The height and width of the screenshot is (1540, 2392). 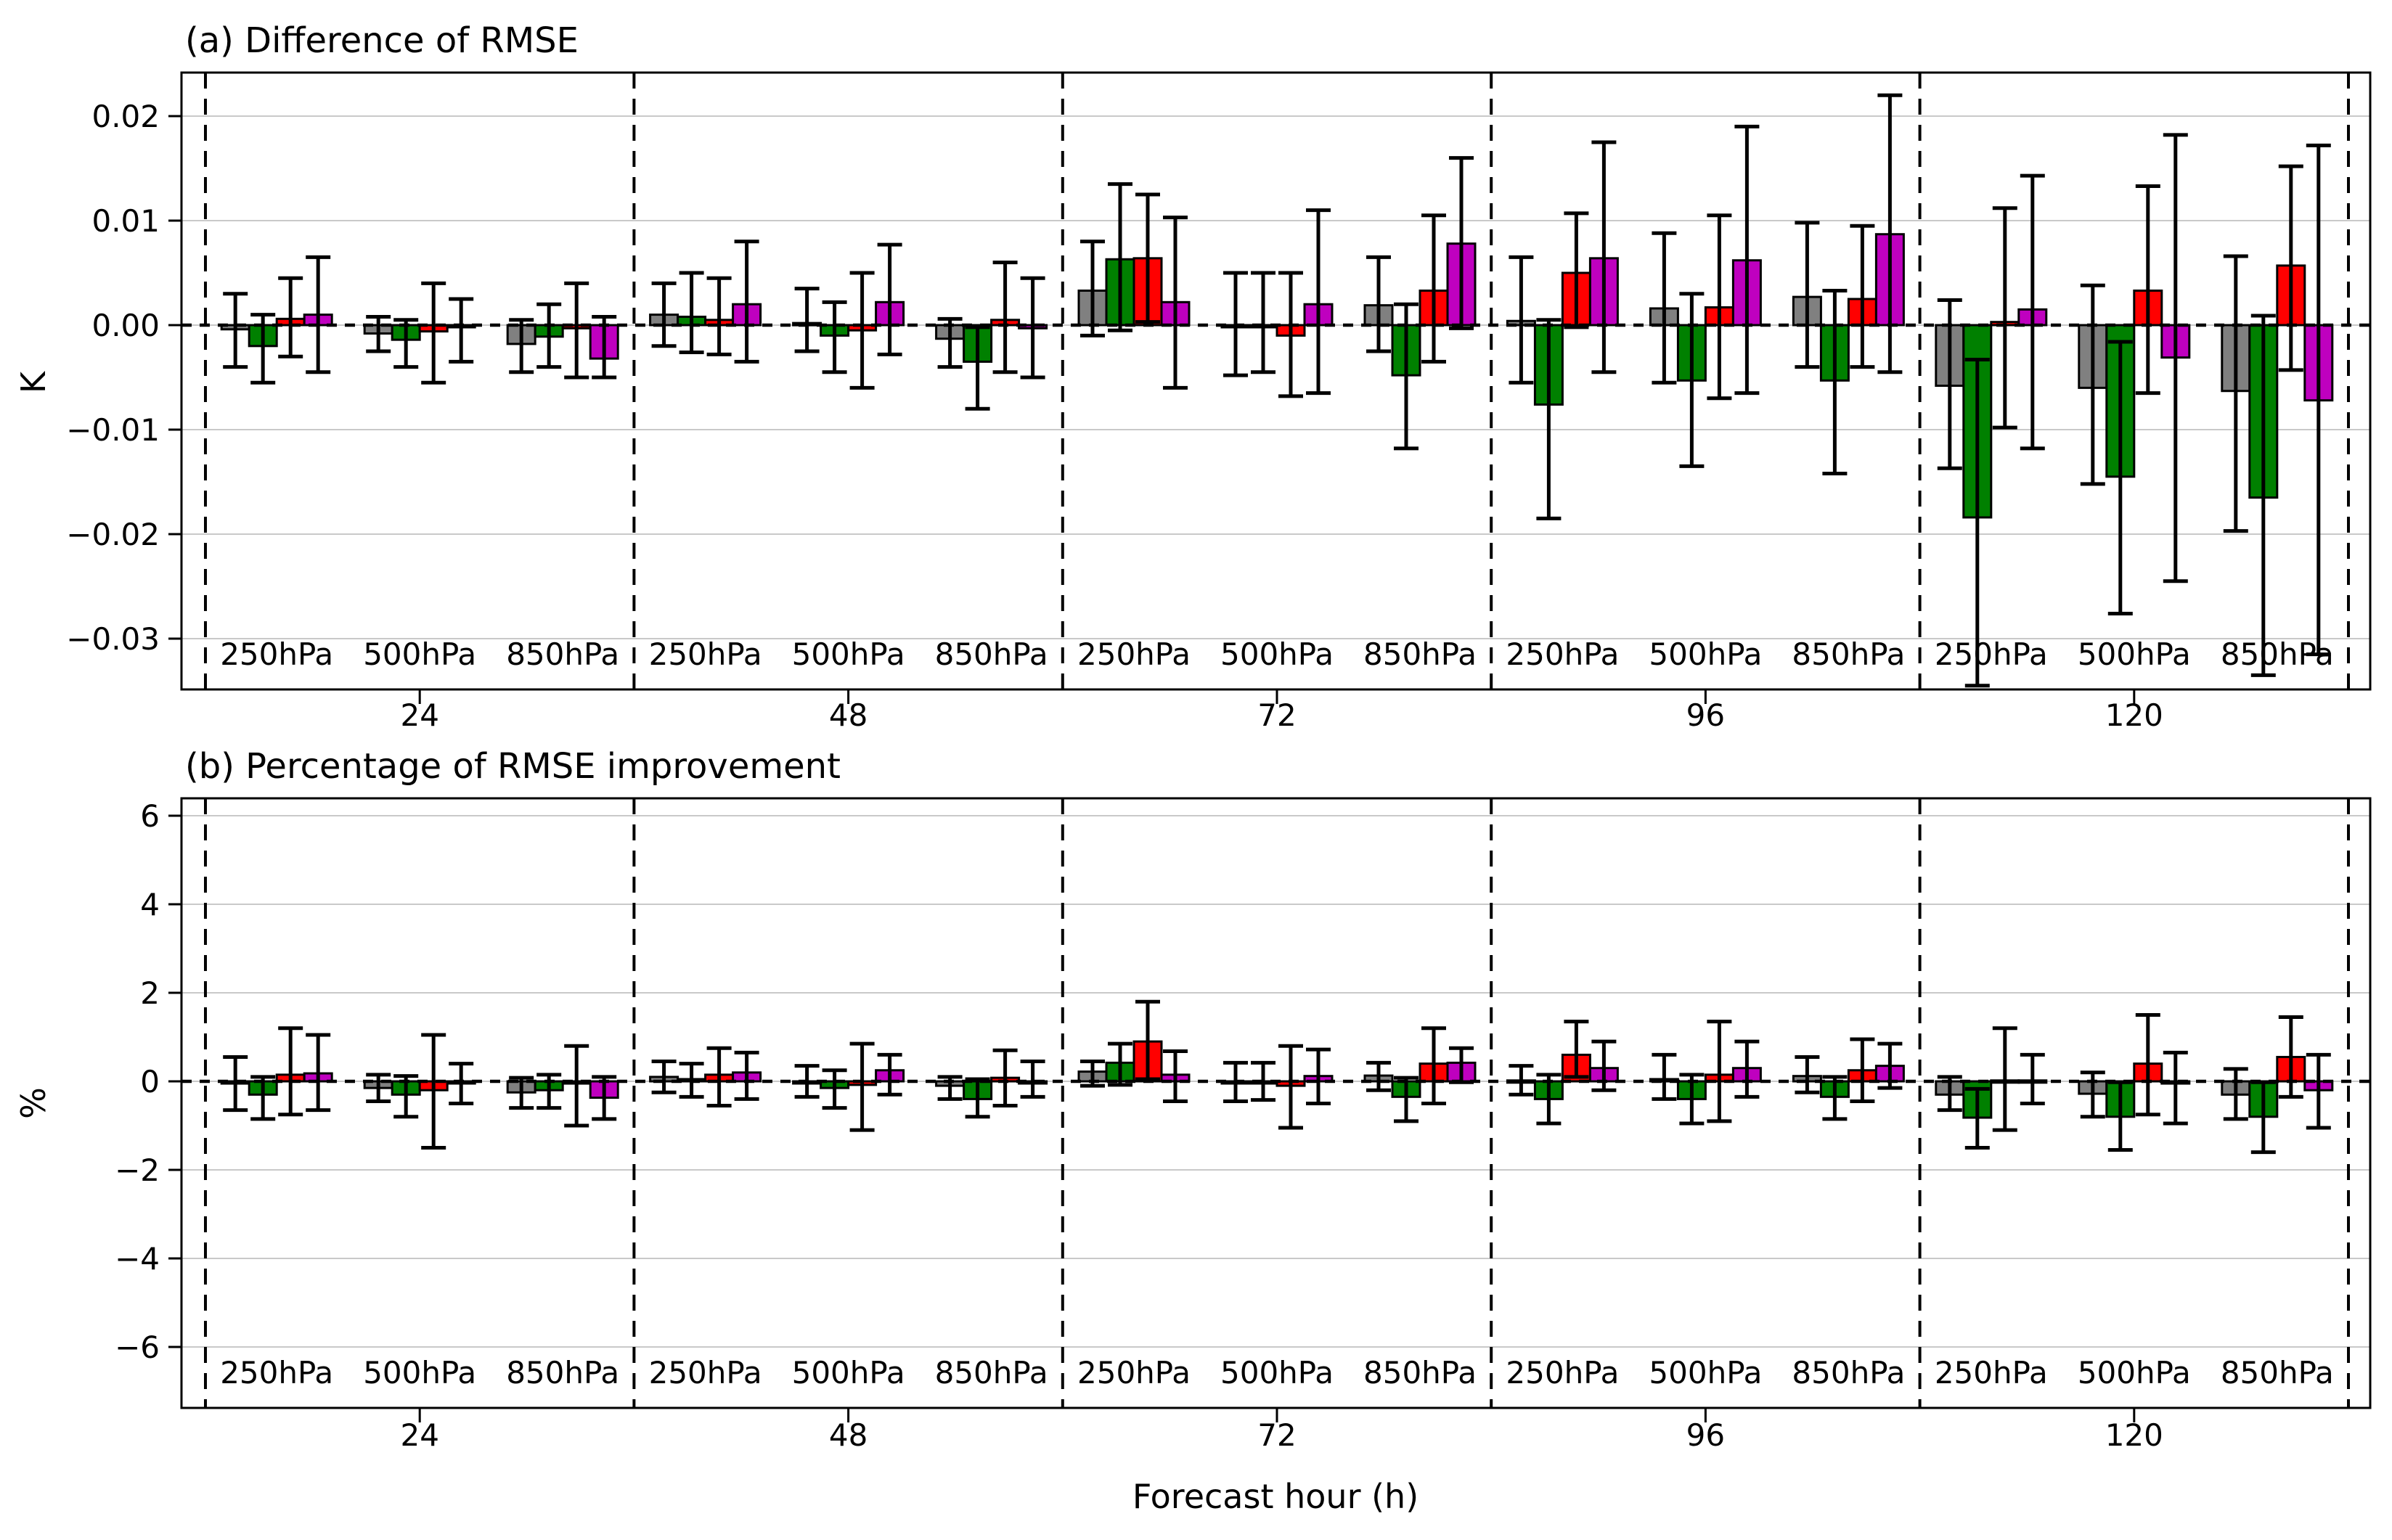 I want to click on y-tick-label: −4, so click(x=137, y=1259).